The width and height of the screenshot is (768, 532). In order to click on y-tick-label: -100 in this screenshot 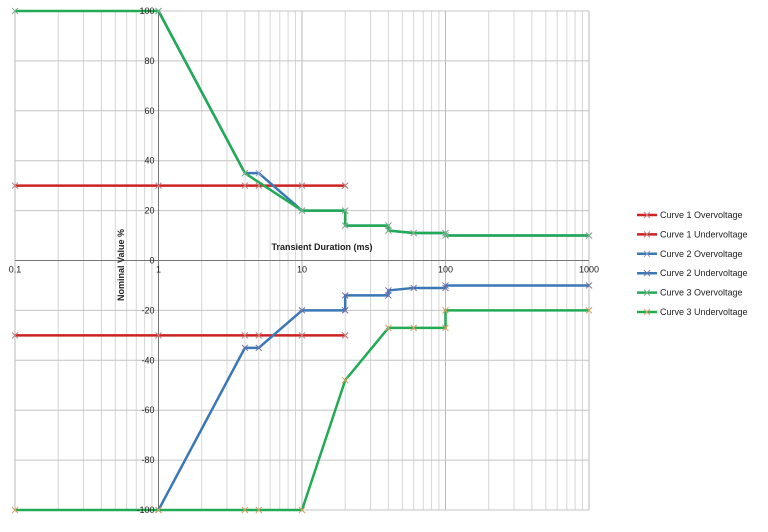, I will do `click(145, 510)`.